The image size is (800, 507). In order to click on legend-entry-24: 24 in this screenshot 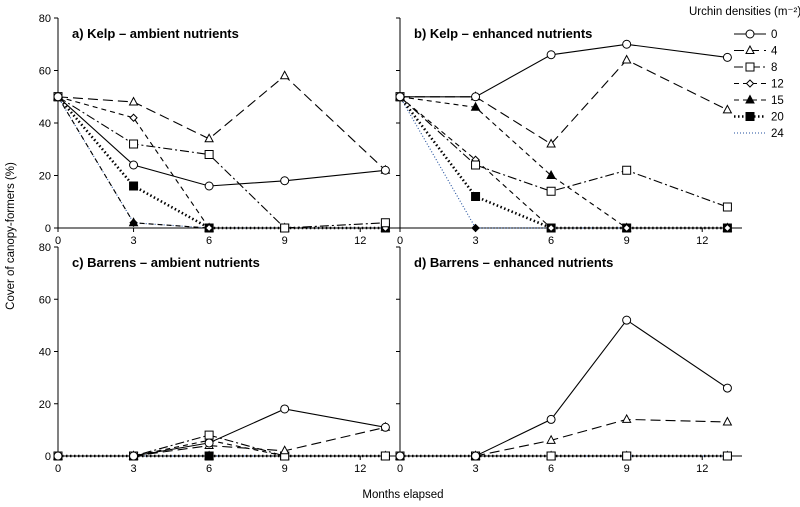, I will do `click(759, 134)`.